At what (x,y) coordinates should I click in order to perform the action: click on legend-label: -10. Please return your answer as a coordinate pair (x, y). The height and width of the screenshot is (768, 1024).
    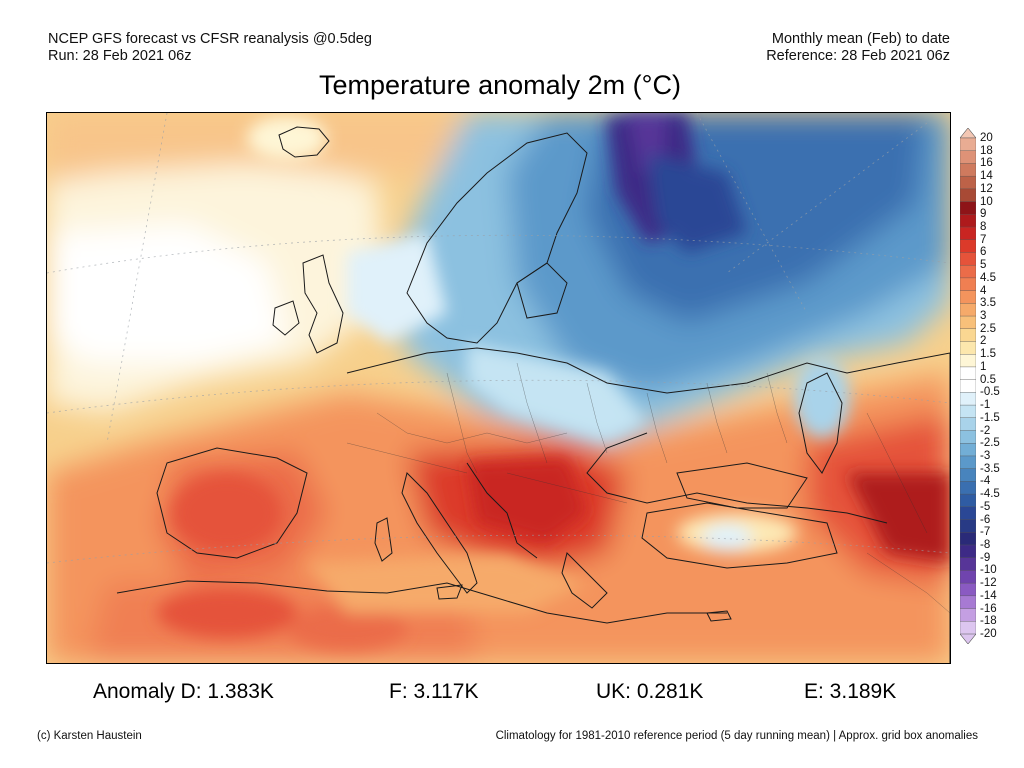
    Looking at the image, I should click on (988, 570).